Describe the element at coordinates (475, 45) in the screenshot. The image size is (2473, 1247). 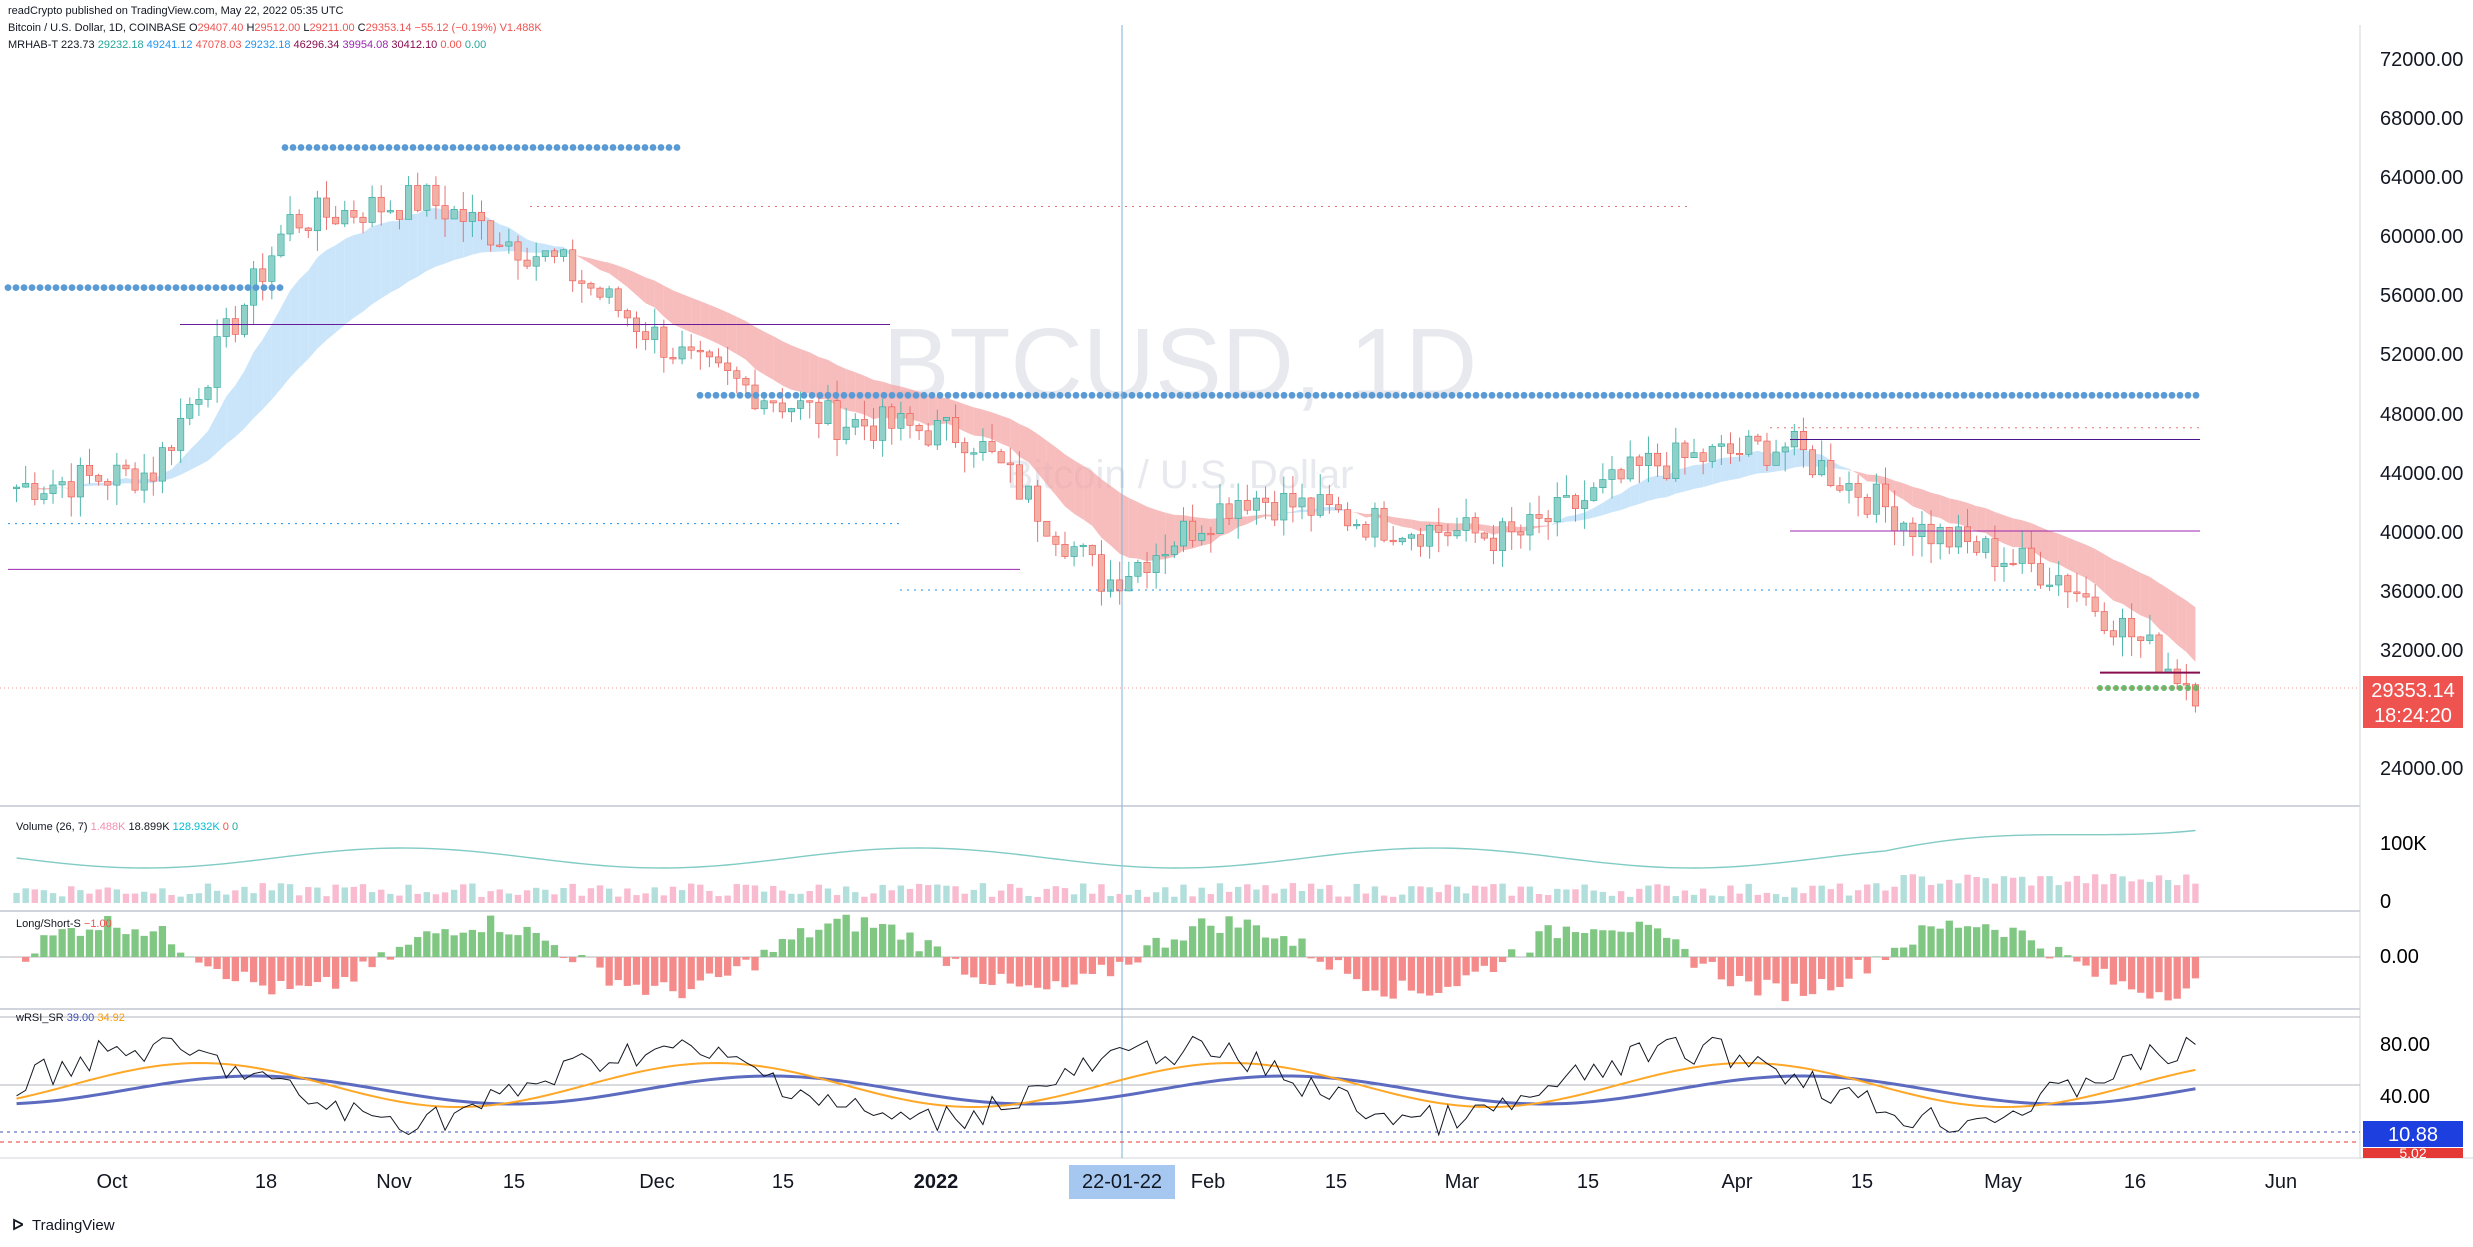
I see `ind-value: 0.00` at that location.